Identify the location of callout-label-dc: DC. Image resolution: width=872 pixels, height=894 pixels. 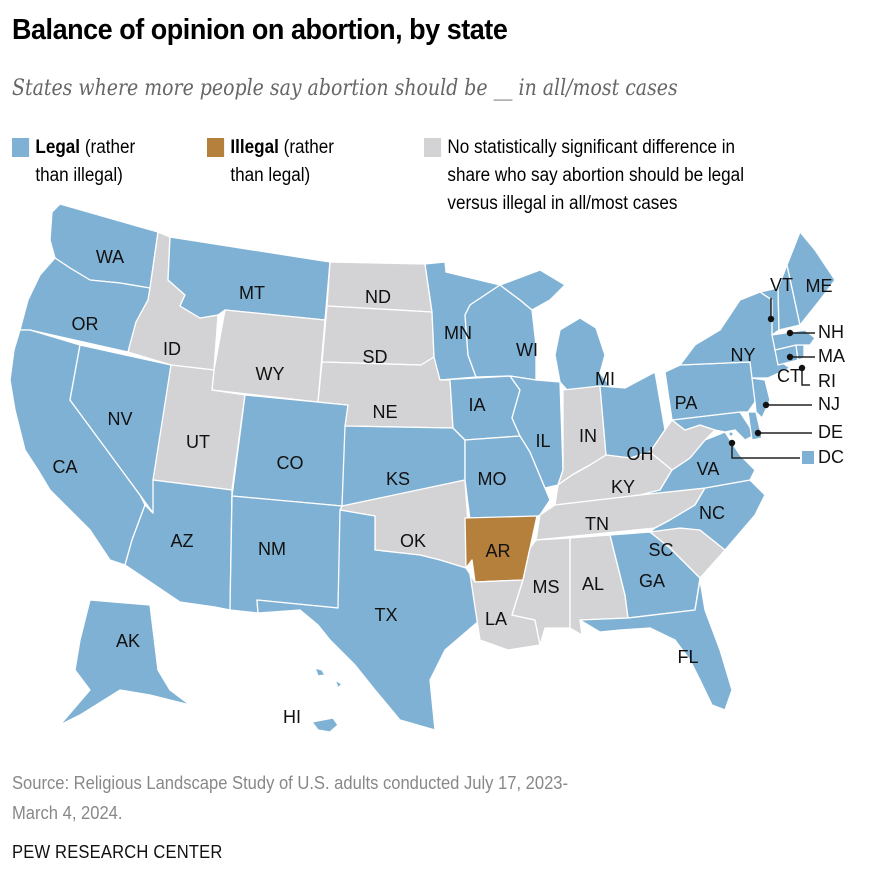
(831, 457).